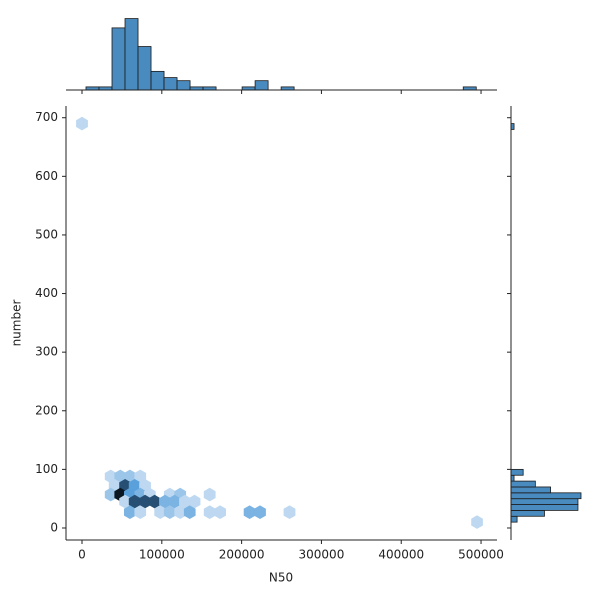 Image resolution: width=600 pixels, height=600 pixels. What do you see at coordinates (46, 176) in the screenshot?
I see `y-tick-label: 600` at bounding box center [46, 176].